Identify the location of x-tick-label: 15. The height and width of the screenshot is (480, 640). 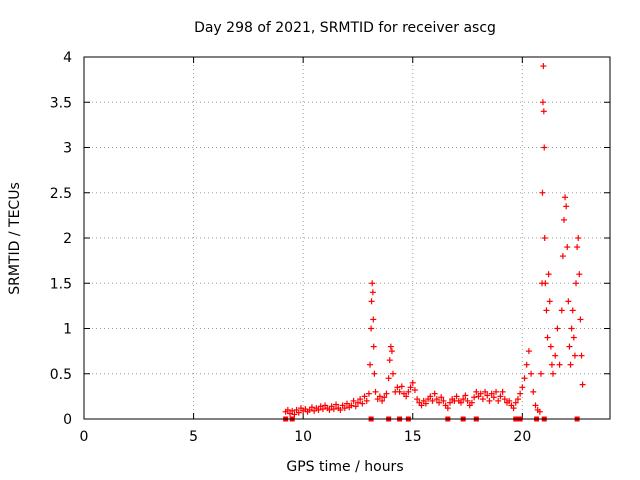
(413, 437).